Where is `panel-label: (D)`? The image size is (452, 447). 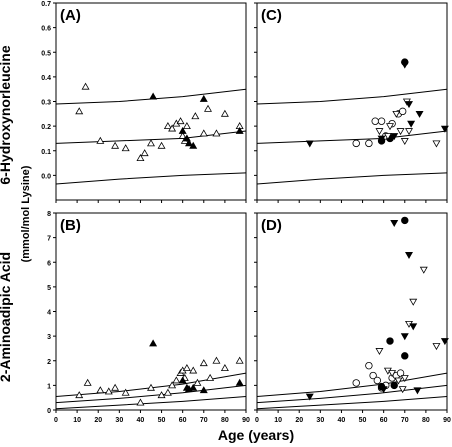 panel-label: (D) is located at coordinates (271, 225).